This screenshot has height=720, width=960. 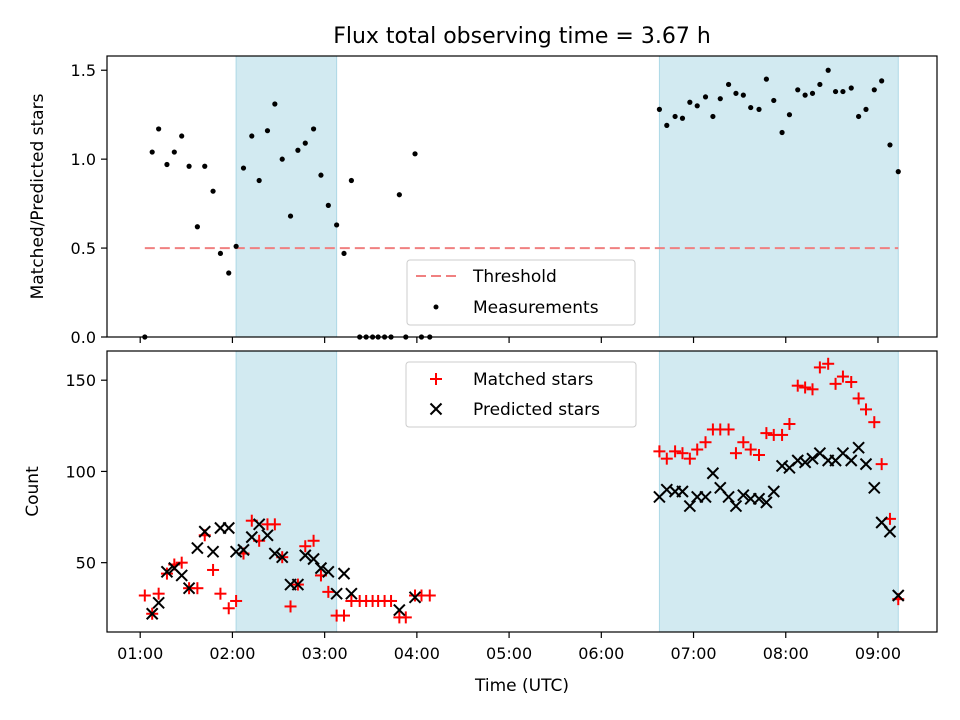 I want to click on predicted-marker-43-b, so click(x=766, y=502).